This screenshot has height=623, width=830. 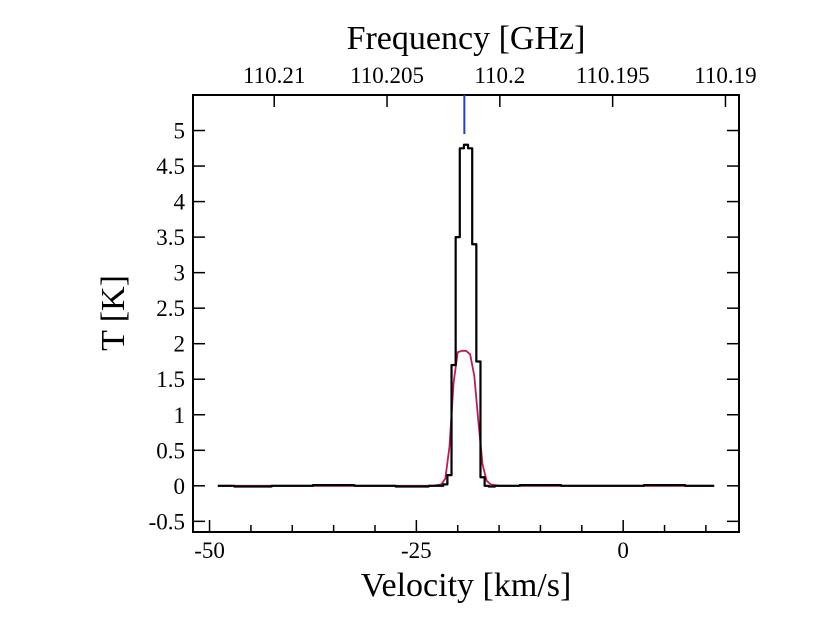 I want to click on x-tick-label: 0, so click(x=623, y=550).